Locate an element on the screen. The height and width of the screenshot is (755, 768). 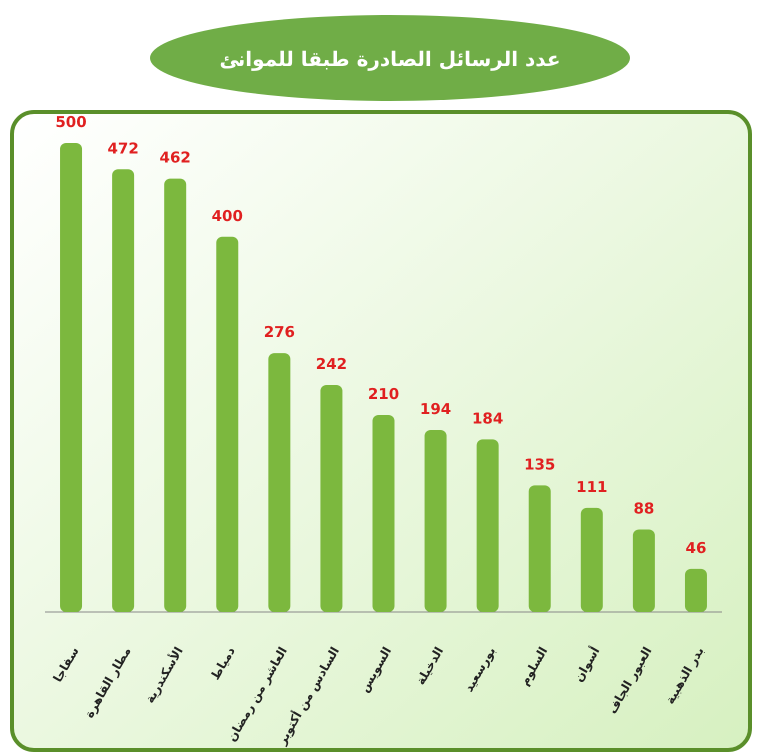
data-label: 472 is located at coordinates (123, 148).